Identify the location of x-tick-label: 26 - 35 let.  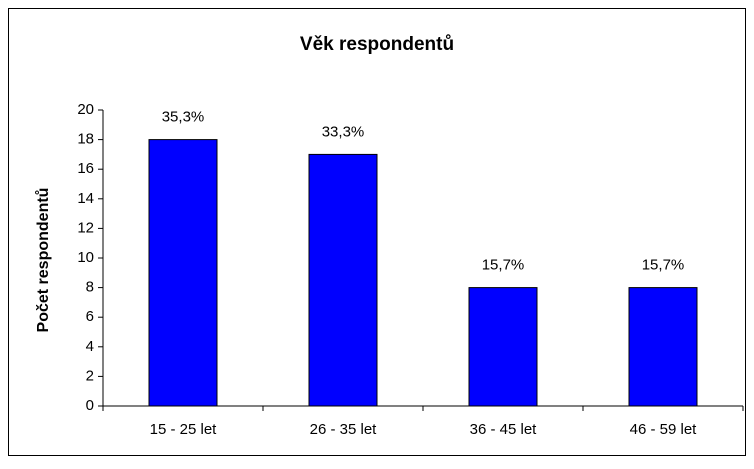
(344, 429).